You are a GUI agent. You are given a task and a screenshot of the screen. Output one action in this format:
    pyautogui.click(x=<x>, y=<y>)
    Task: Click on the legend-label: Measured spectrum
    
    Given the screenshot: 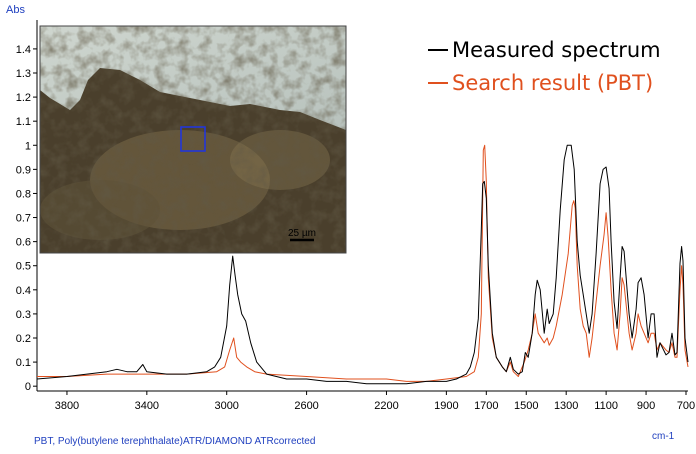 What is the action you would take?
    pyautogui.click(x=556, y=50)
    